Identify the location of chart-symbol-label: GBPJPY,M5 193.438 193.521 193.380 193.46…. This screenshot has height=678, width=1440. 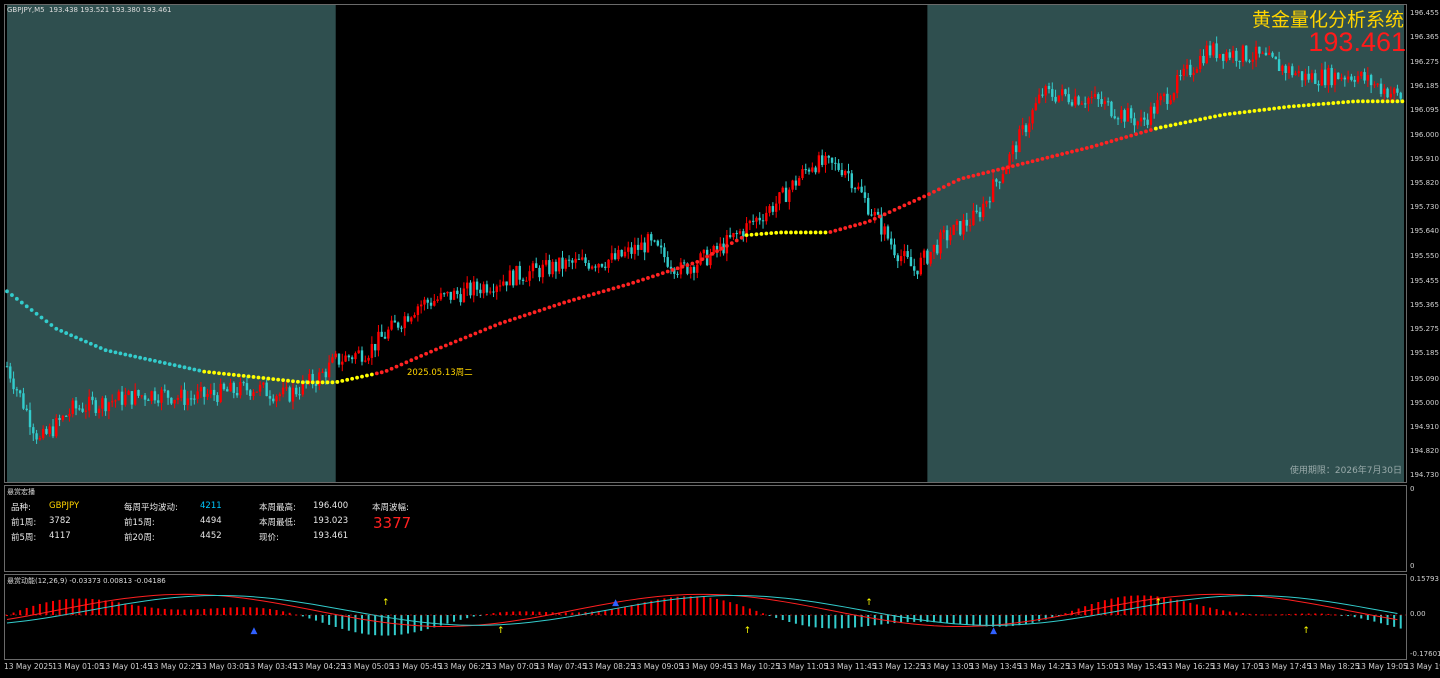
(89, 10).